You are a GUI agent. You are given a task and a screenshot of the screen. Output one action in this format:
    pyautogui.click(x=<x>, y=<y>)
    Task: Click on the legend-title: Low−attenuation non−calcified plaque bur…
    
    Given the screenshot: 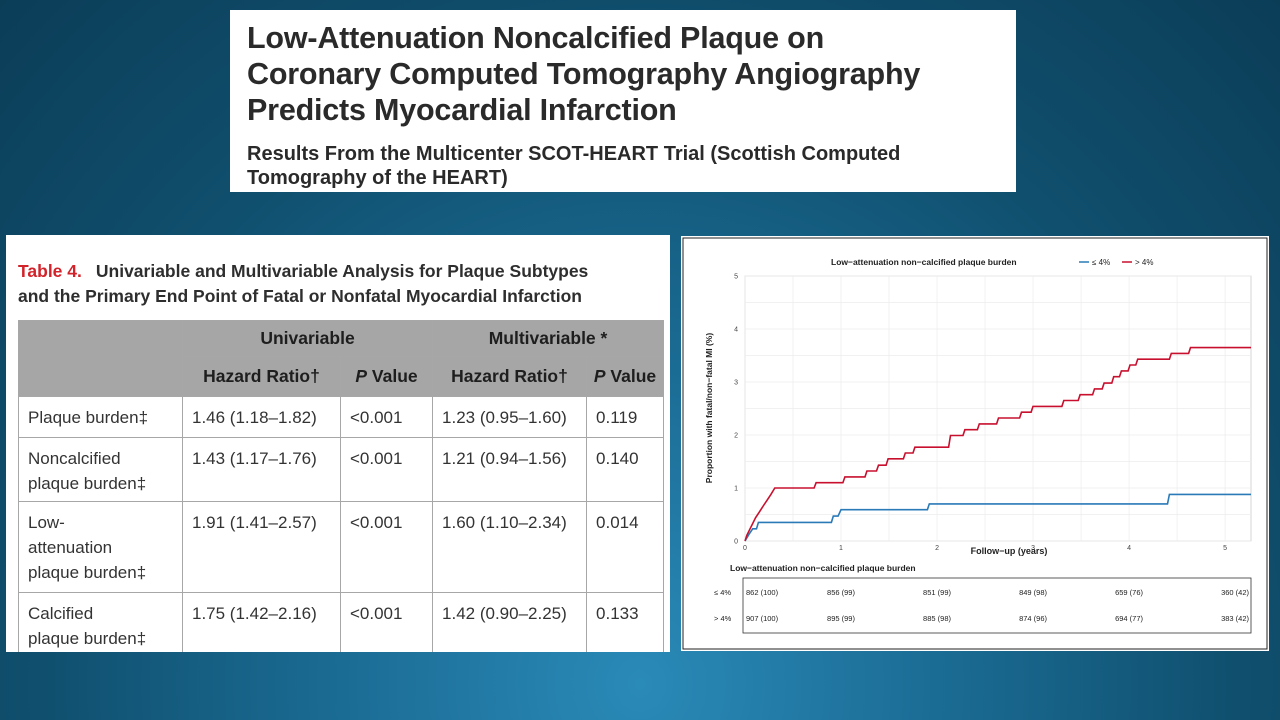 What is the action you would take?
    pyautogui.click(x=924, y=262)
    